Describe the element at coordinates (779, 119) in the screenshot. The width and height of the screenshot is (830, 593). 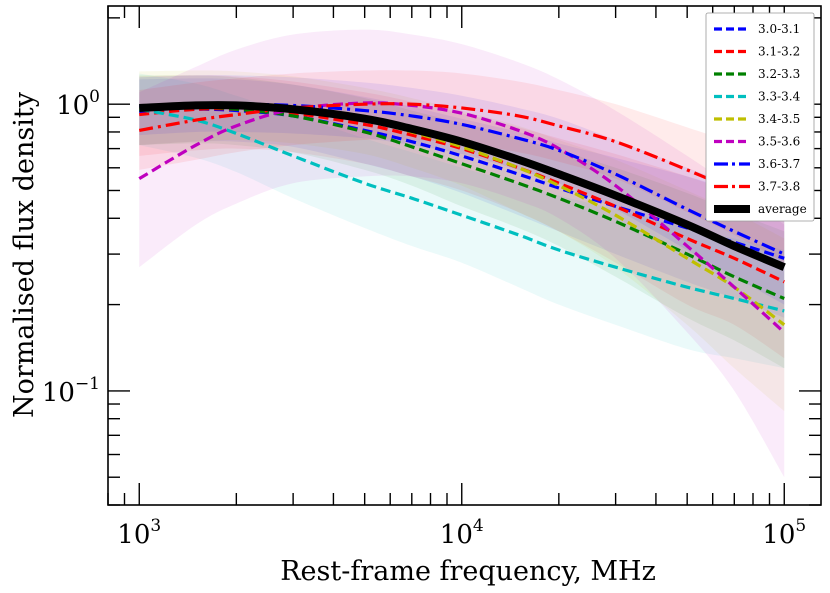
I see `legend-label-3.4-3.5: 3.4-3.5` at that location.